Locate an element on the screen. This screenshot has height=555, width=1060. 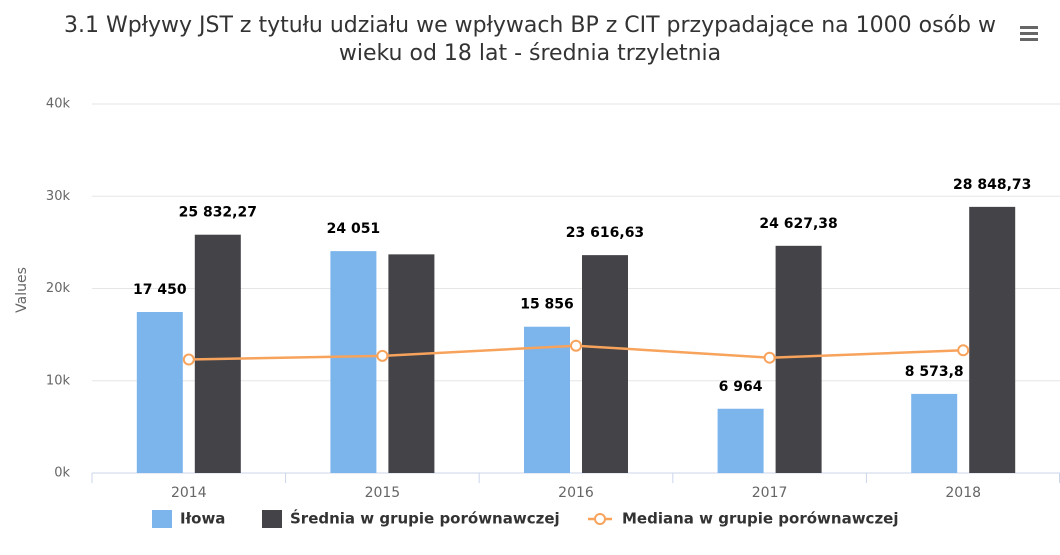
y-tick-label: 20k is located at coordinates (58, 288).